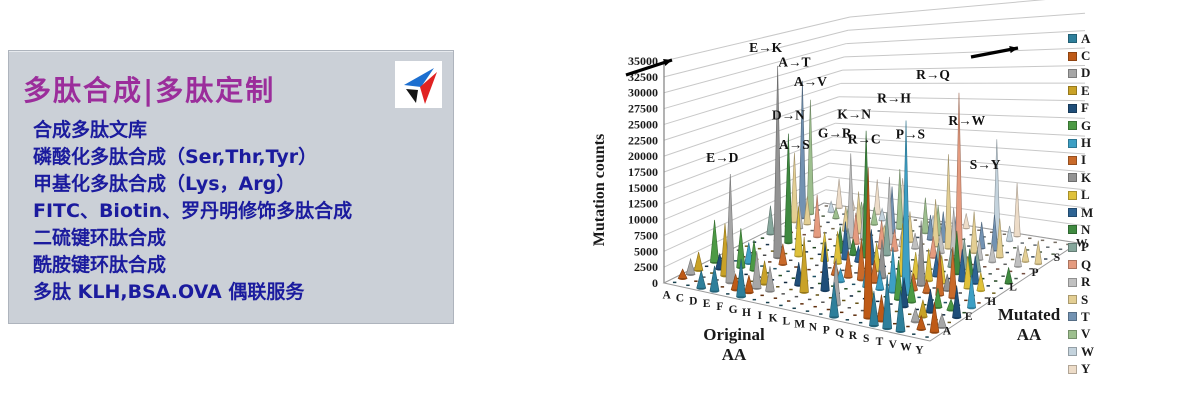  What do you see at coordinates (985, 164) in the screenshot?
I see `annotation-S-Y: S→Y` at bounding box center [985, 164].